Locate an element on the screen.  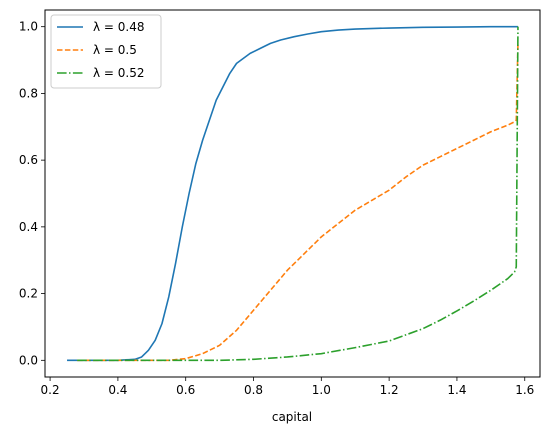
legend: λ = 0.48 λ = 0.5 λ = 0.52 is located at coordinates (106, 51).